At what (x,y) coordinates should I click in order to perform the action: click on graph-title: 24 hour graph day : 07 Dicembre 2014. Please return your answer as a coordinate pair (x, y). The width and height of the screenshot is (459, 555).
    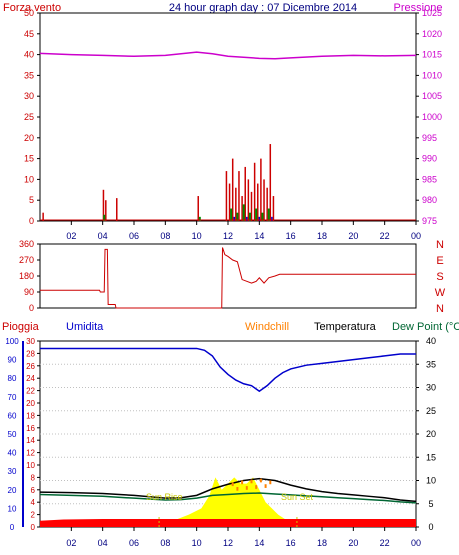
    Looking at the image, I should click on (263, 8).